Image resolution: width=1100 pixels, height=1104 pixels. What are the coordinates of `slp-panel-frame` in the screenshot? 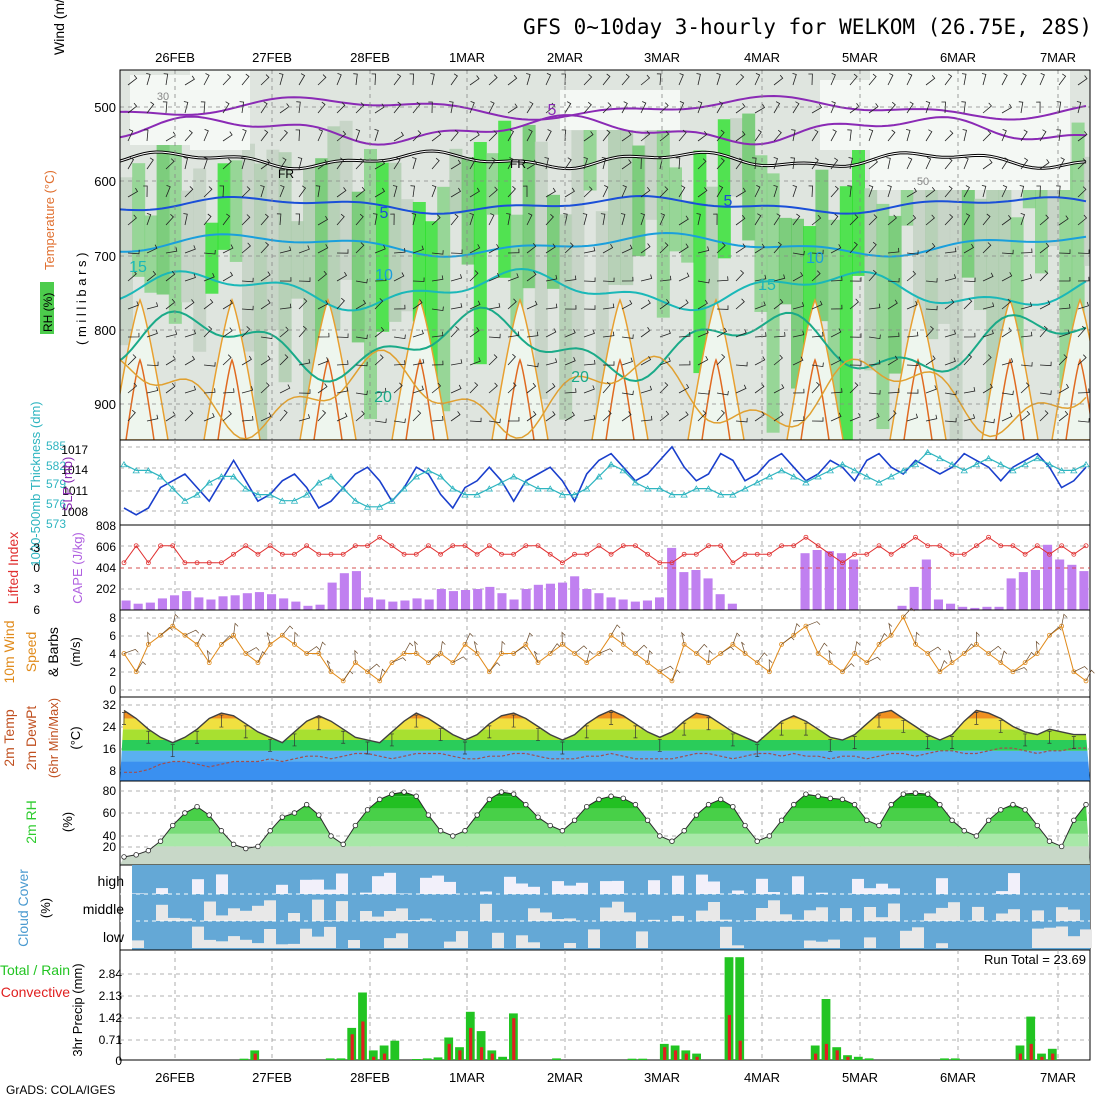 It's located at (605, 482).